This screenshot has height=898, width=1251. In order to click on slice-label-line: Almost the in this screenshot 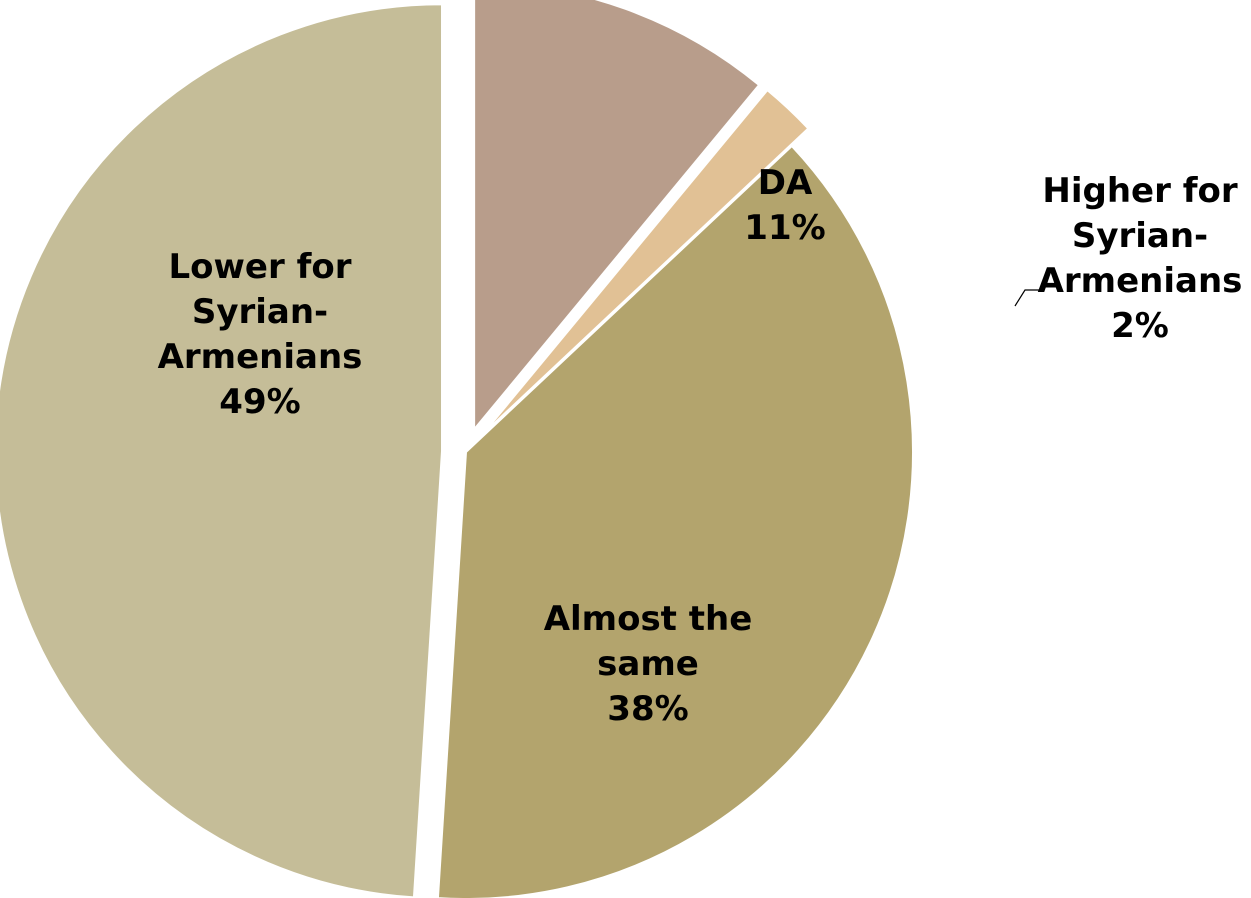, I will do `click(648, 619)`.